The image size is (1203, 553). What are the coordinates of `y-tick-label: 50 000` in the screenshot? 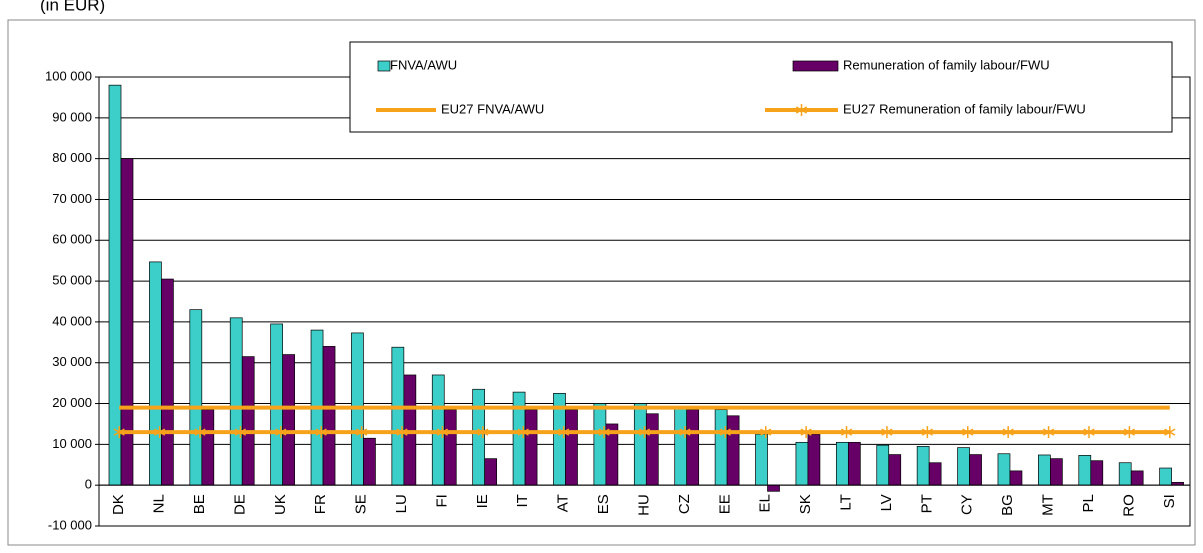 It's located at (72, 280).